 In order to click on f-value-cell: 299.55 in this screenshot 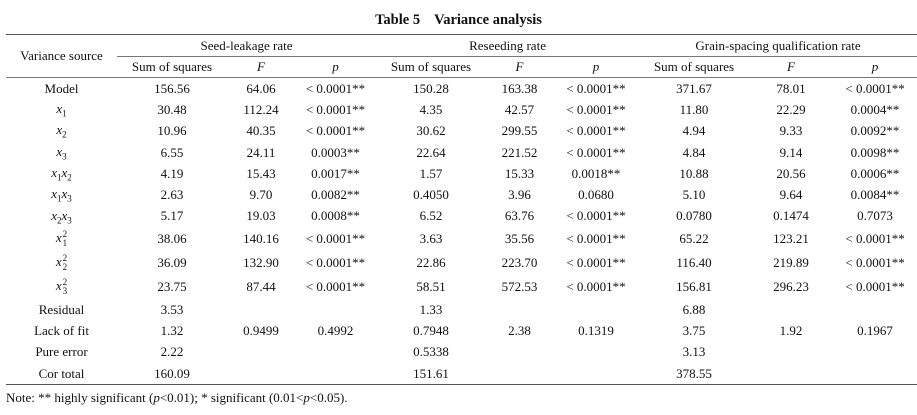, I will do `click(519, 131)`.